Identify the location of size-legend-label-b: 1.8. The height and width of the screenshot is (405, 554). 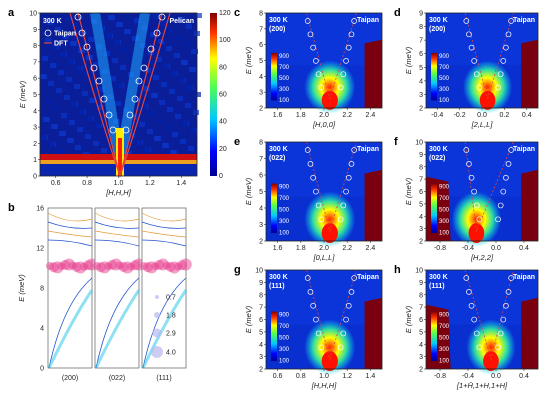
(171, 316).